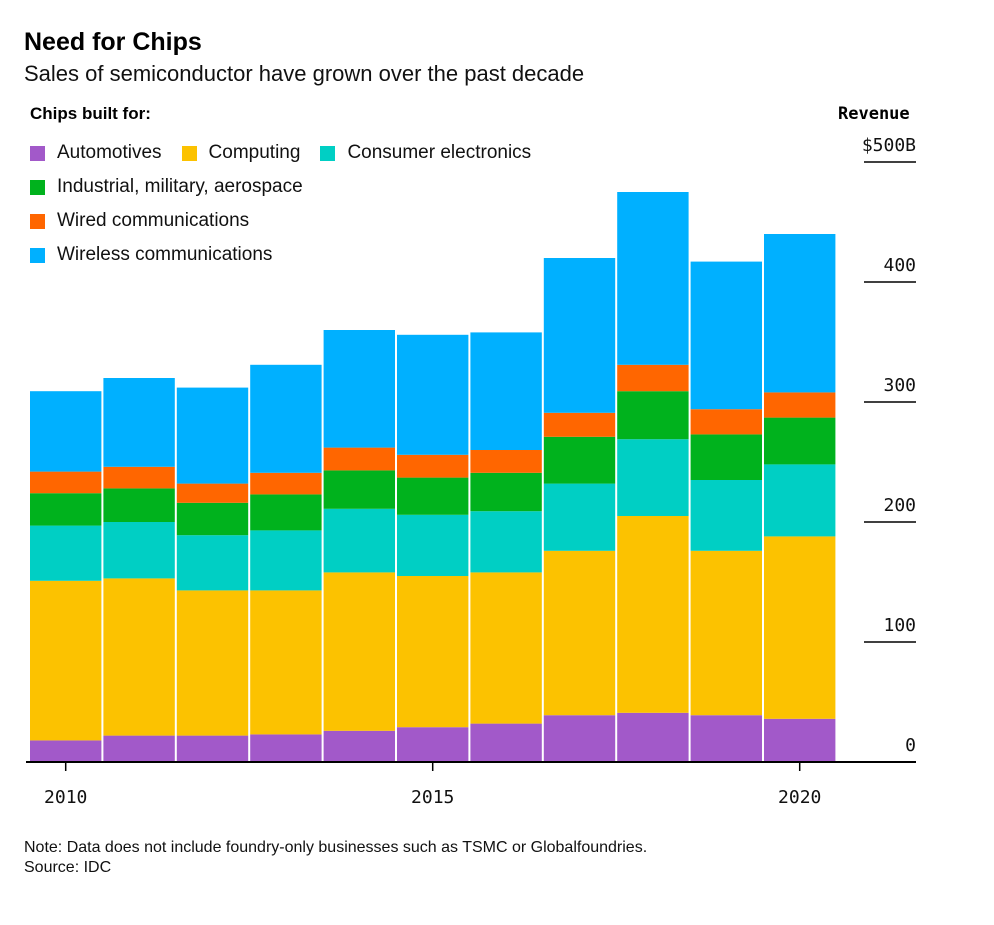  Describe the element at coordinates (350, 255) in the screenshot. I see `legend-row: Wireless communications` at that location.